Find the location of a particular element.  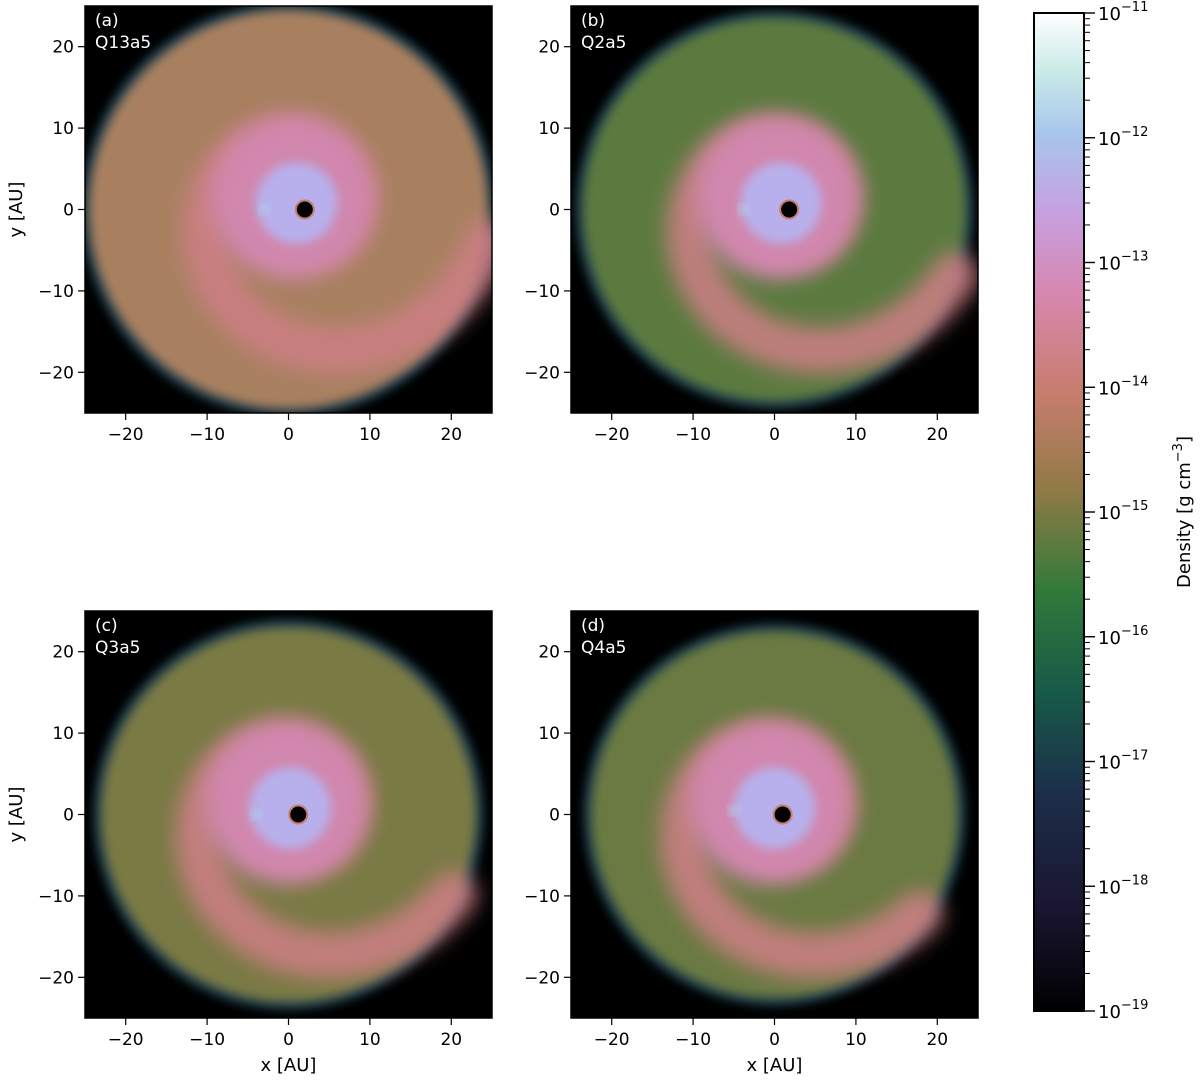

colorbar-tick-label: 10−11 is located at coordinates (1123, 12).